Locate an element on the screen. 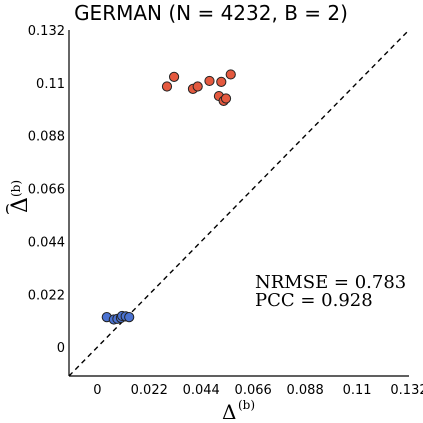 This screenshot has height=423, width=423. x-axis-label: Δ (b) is located at coordinates (238, 410).